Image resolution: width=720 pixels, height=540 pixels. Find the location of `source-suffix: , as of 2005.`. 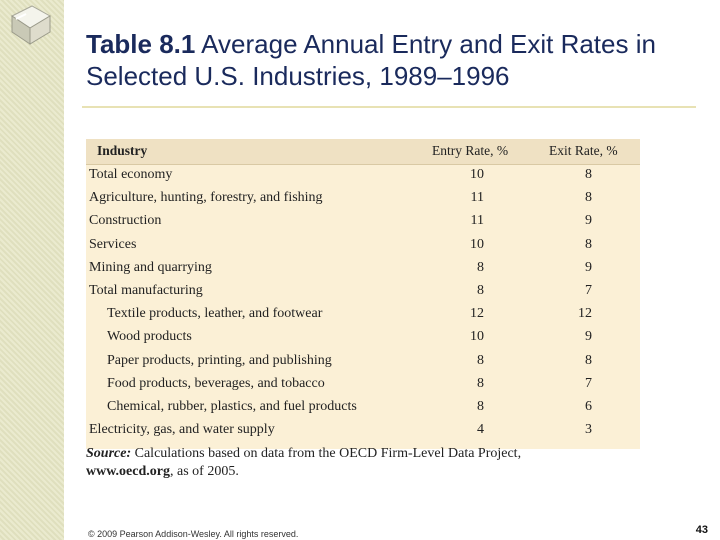

source-suffix: , as of 2005. is located at coordinates (204, 471).